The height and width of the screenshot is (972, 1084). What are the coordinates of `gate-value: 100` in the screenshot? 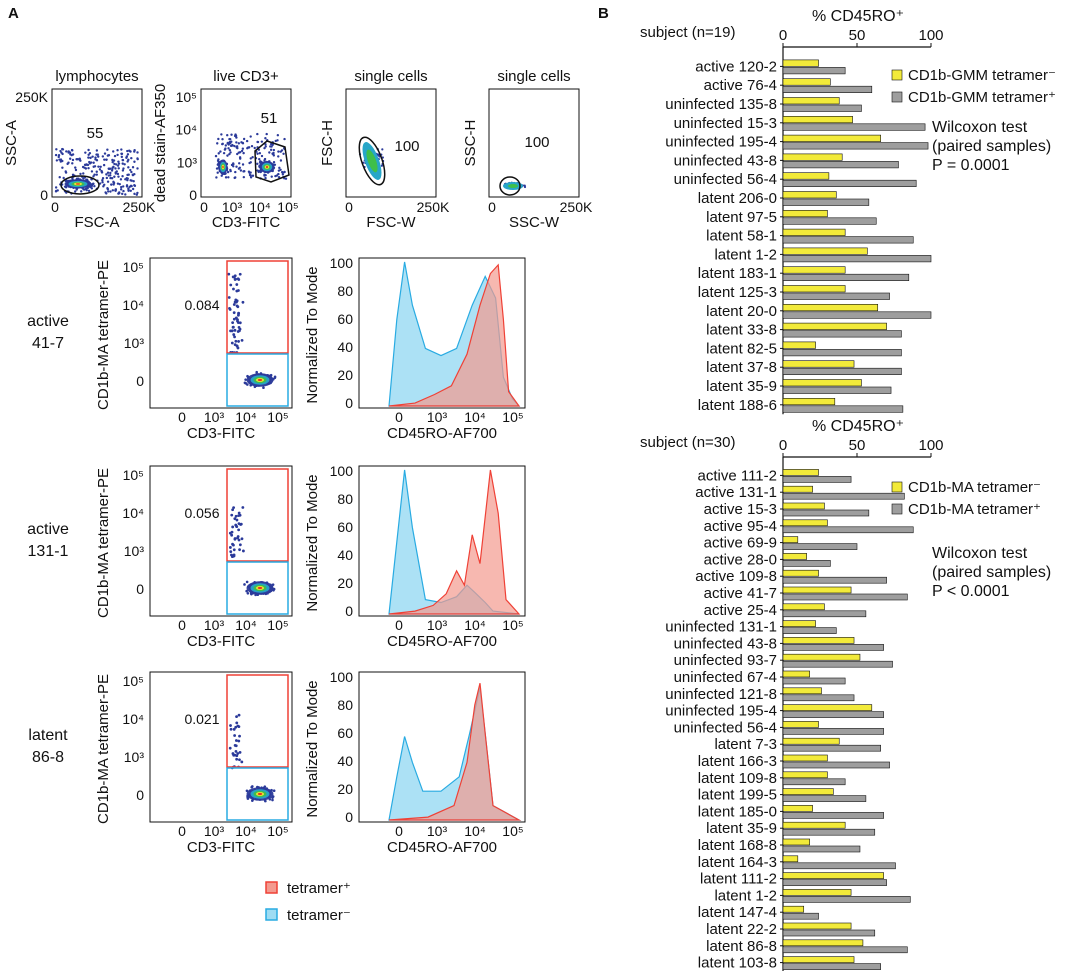 It's located at (536, 142).